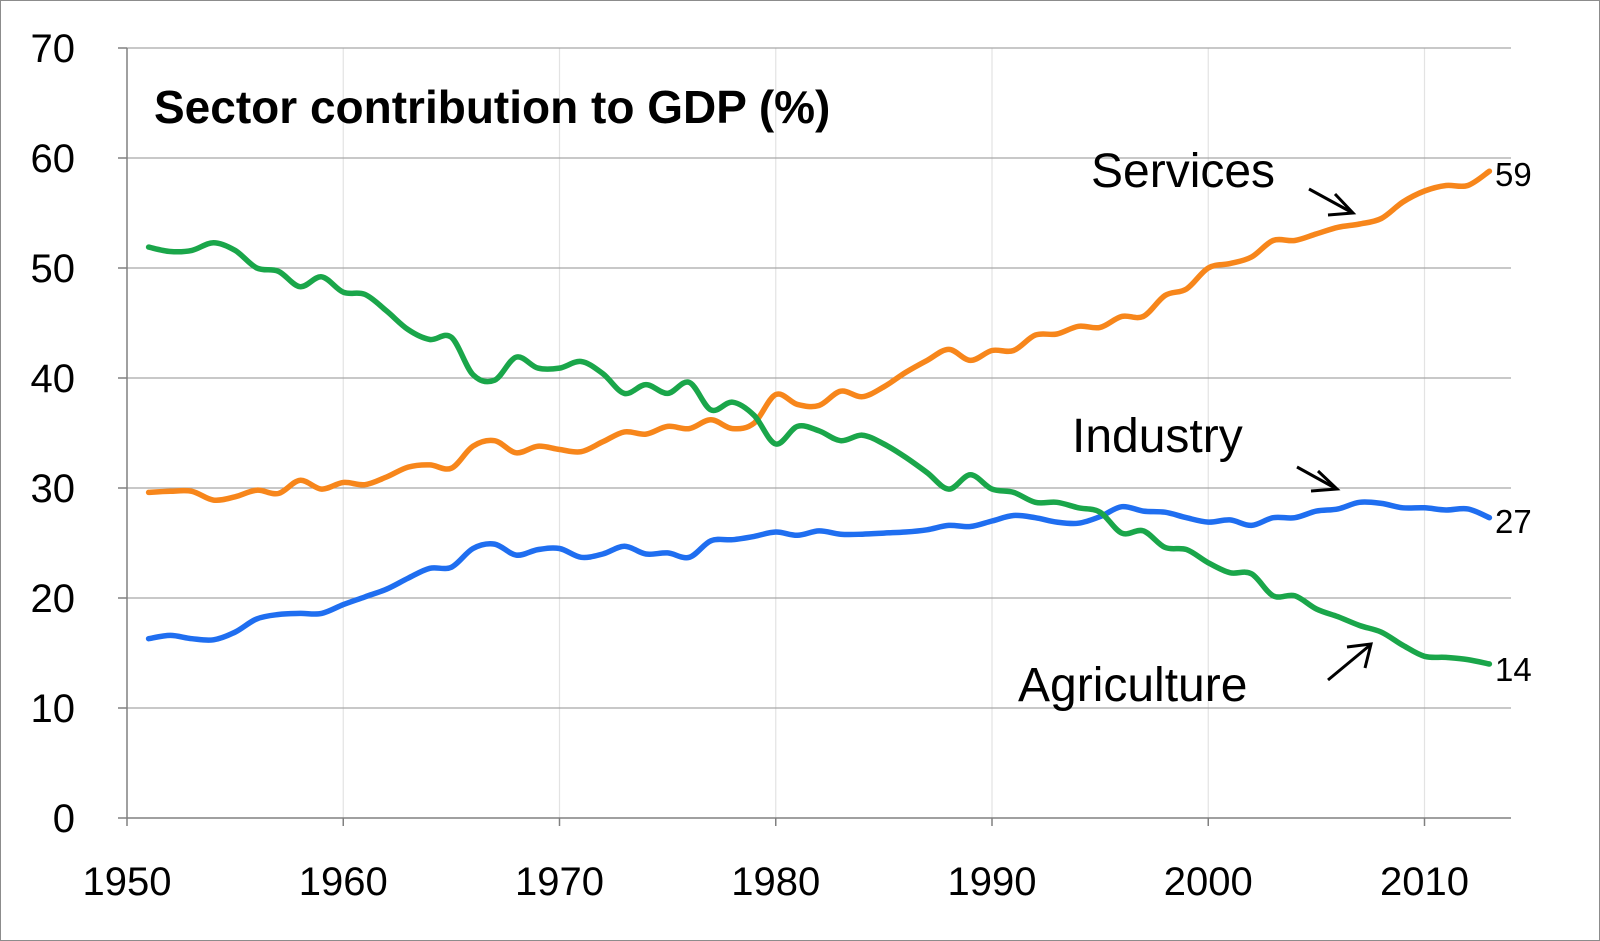 Image resolution: width=1600 pixels, height=941 pixels. What do you see at coordinates (343, 882) in the screenshot?
I see `x-tick-label: 1960` at bounding box center [343, 882].